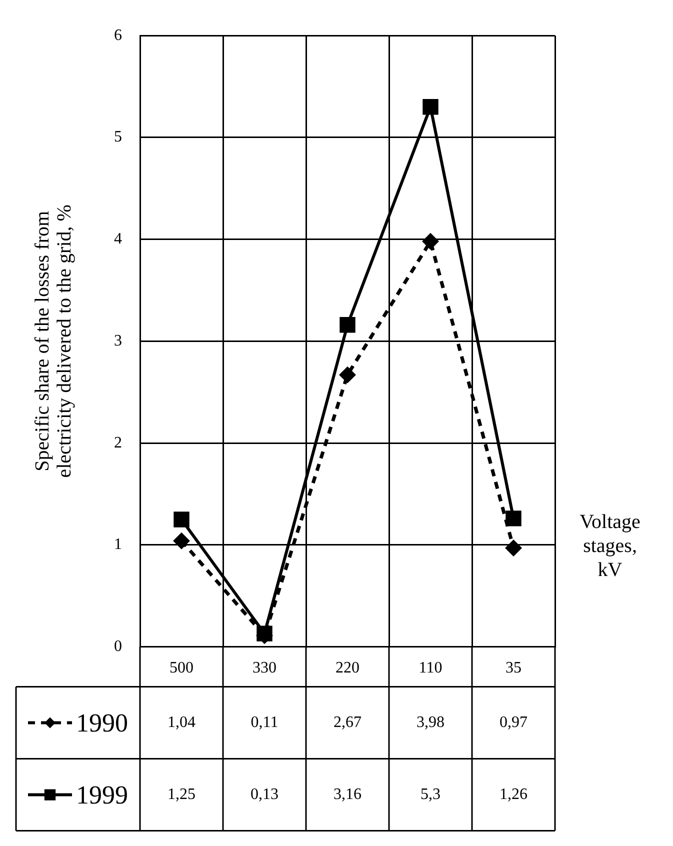  I want to click on legend-label: 1999, so click(102, 795).